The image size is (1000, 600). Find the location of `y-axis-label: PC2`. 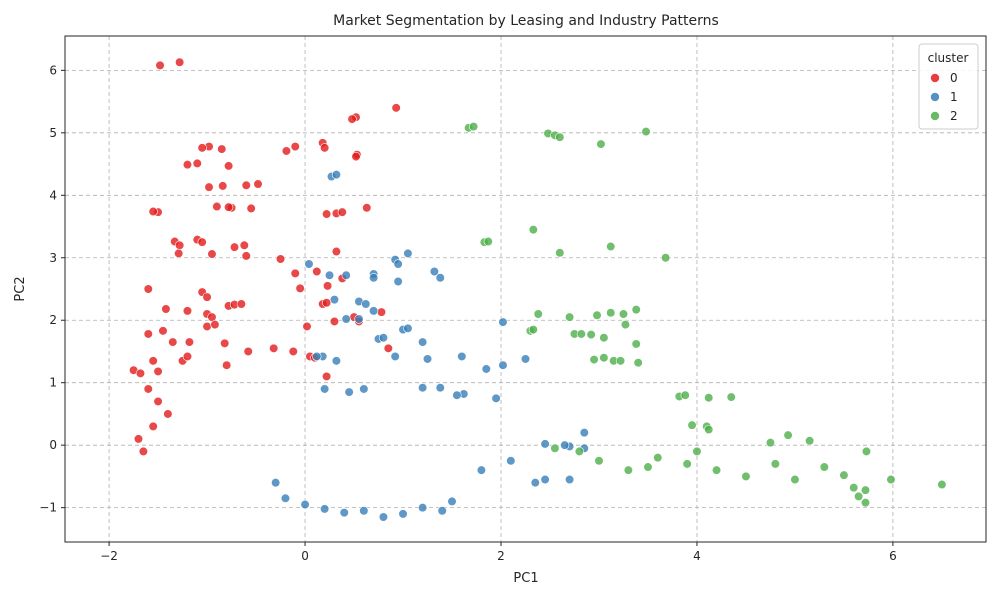

y-axis-label: PC2 is located at coordinates (20, 288).